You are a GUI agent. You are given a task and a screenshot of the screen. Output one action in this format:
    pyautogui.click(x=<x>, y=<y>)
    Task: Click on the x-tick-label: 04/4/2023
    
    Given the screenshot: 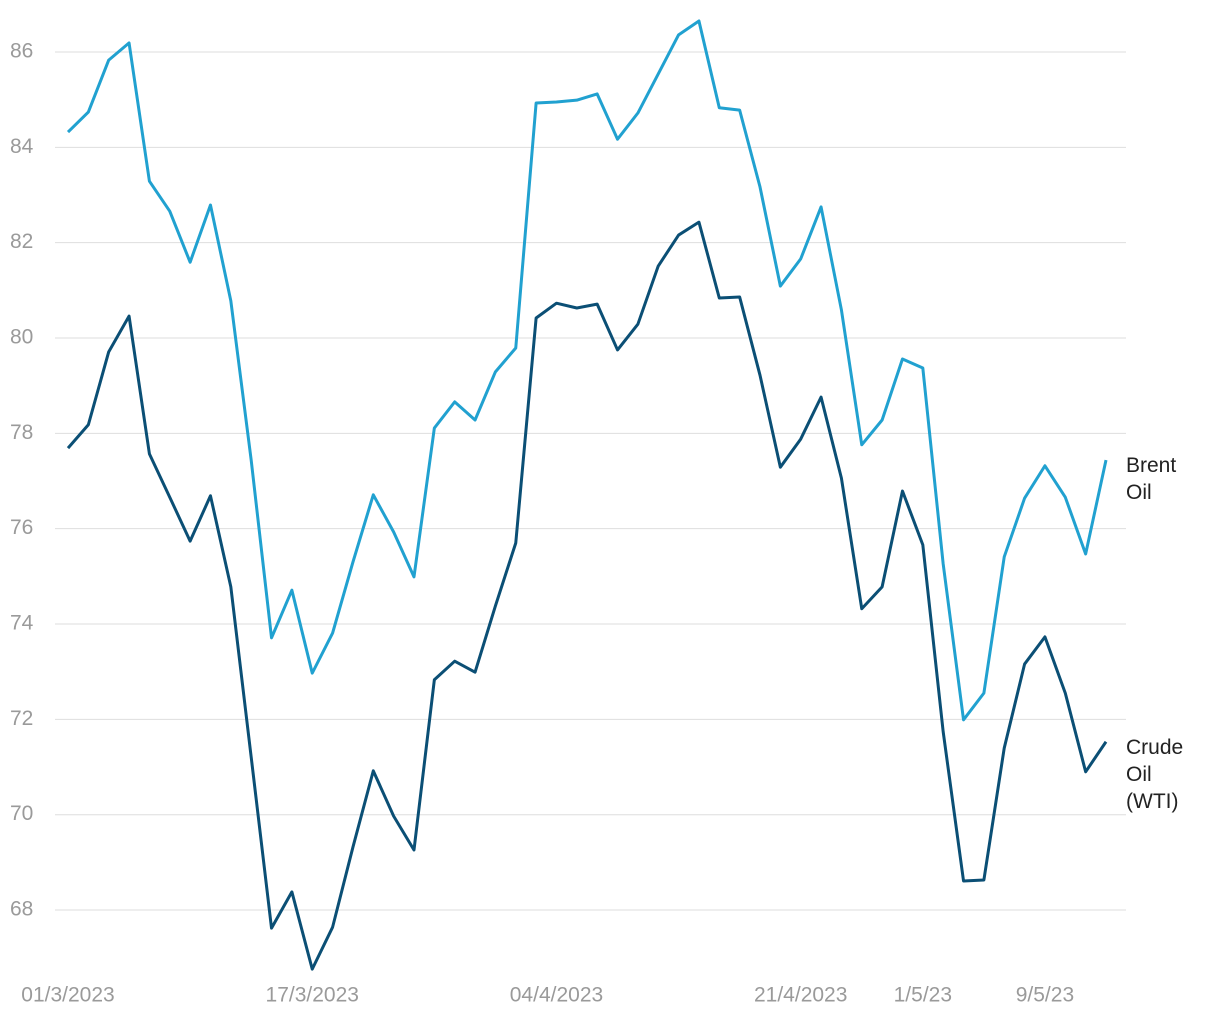 What is the action you would take?
    pyautogui.click(x=556, y=995)
    